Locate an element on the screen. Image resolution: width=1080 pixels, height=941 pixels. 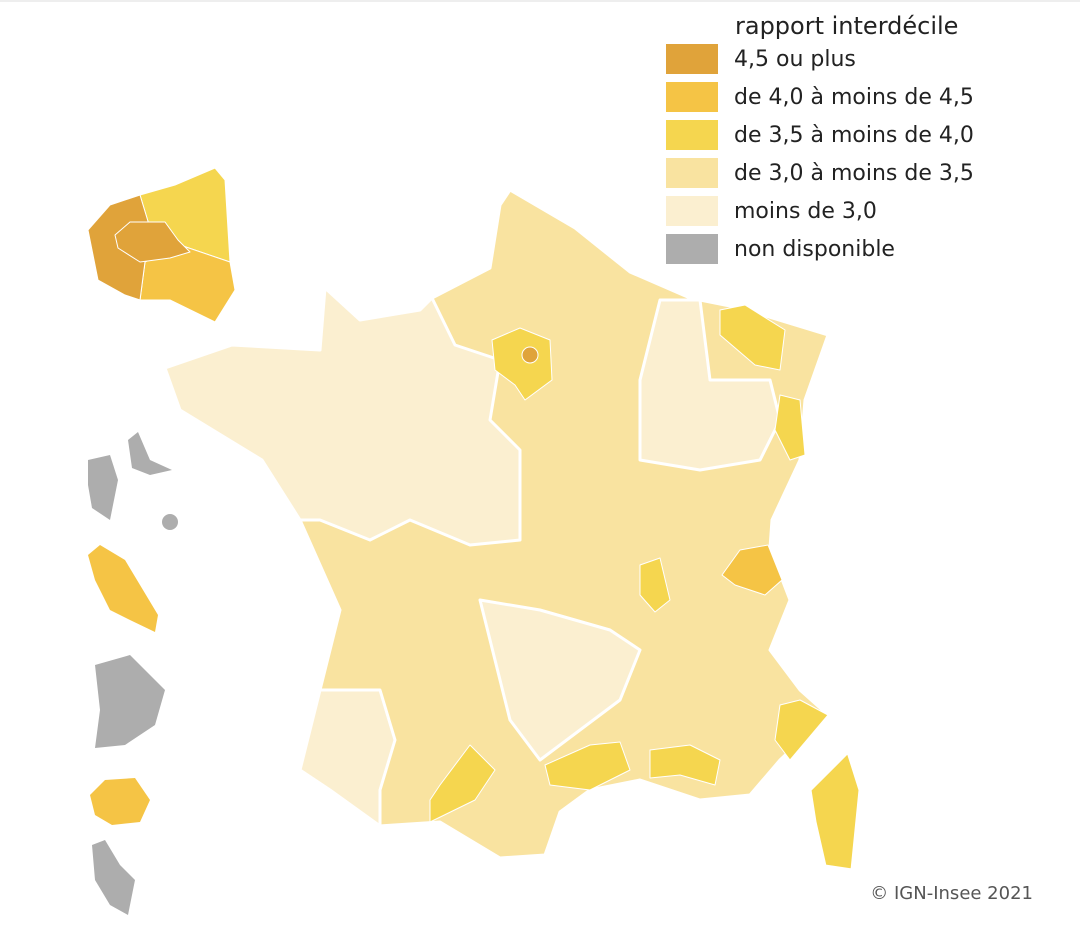
region-ain is located at coordinates (655, 585).